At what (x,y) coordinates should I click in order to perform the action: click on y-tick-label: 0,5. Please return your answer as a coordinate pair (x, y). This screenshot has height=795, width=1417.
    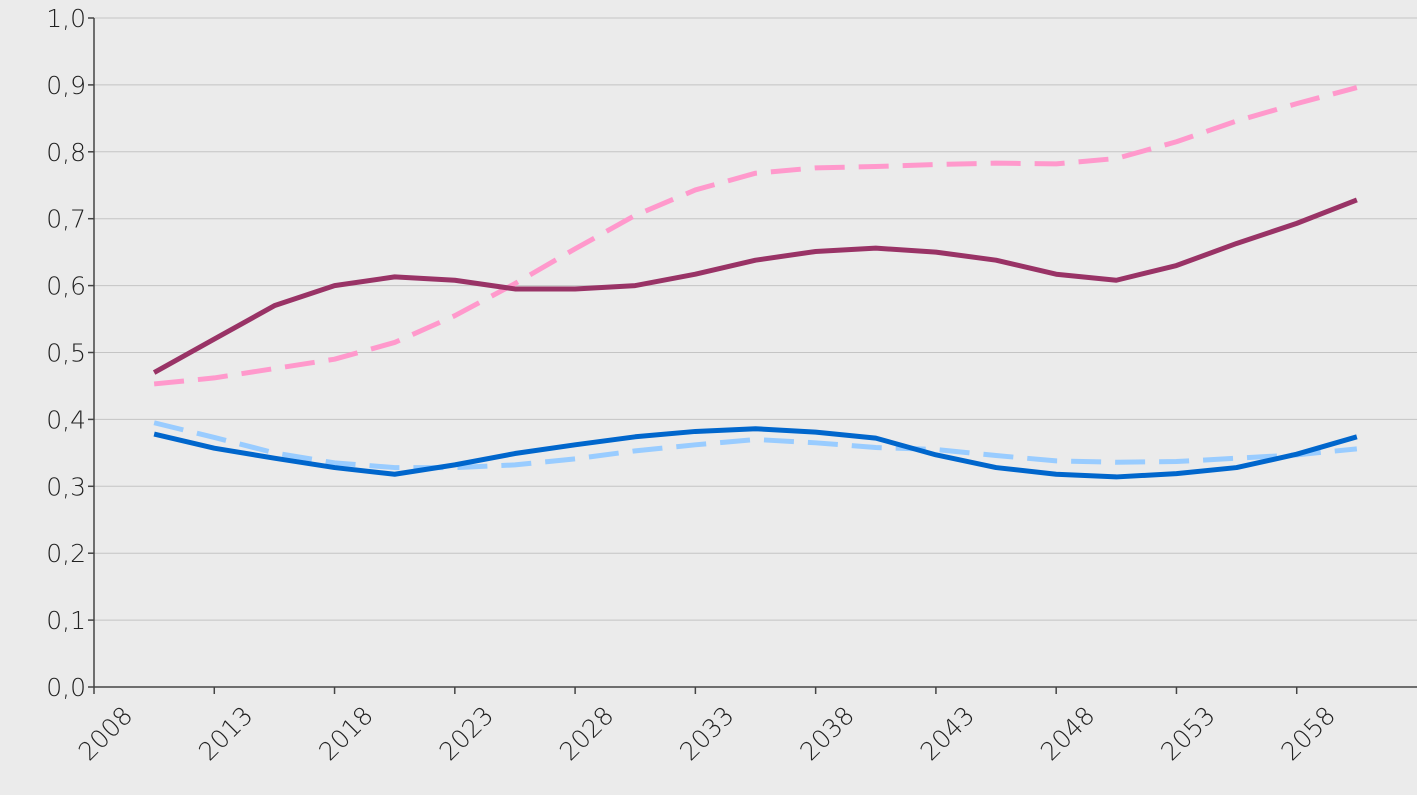
    Looking at the image, I should click on (66, 353).